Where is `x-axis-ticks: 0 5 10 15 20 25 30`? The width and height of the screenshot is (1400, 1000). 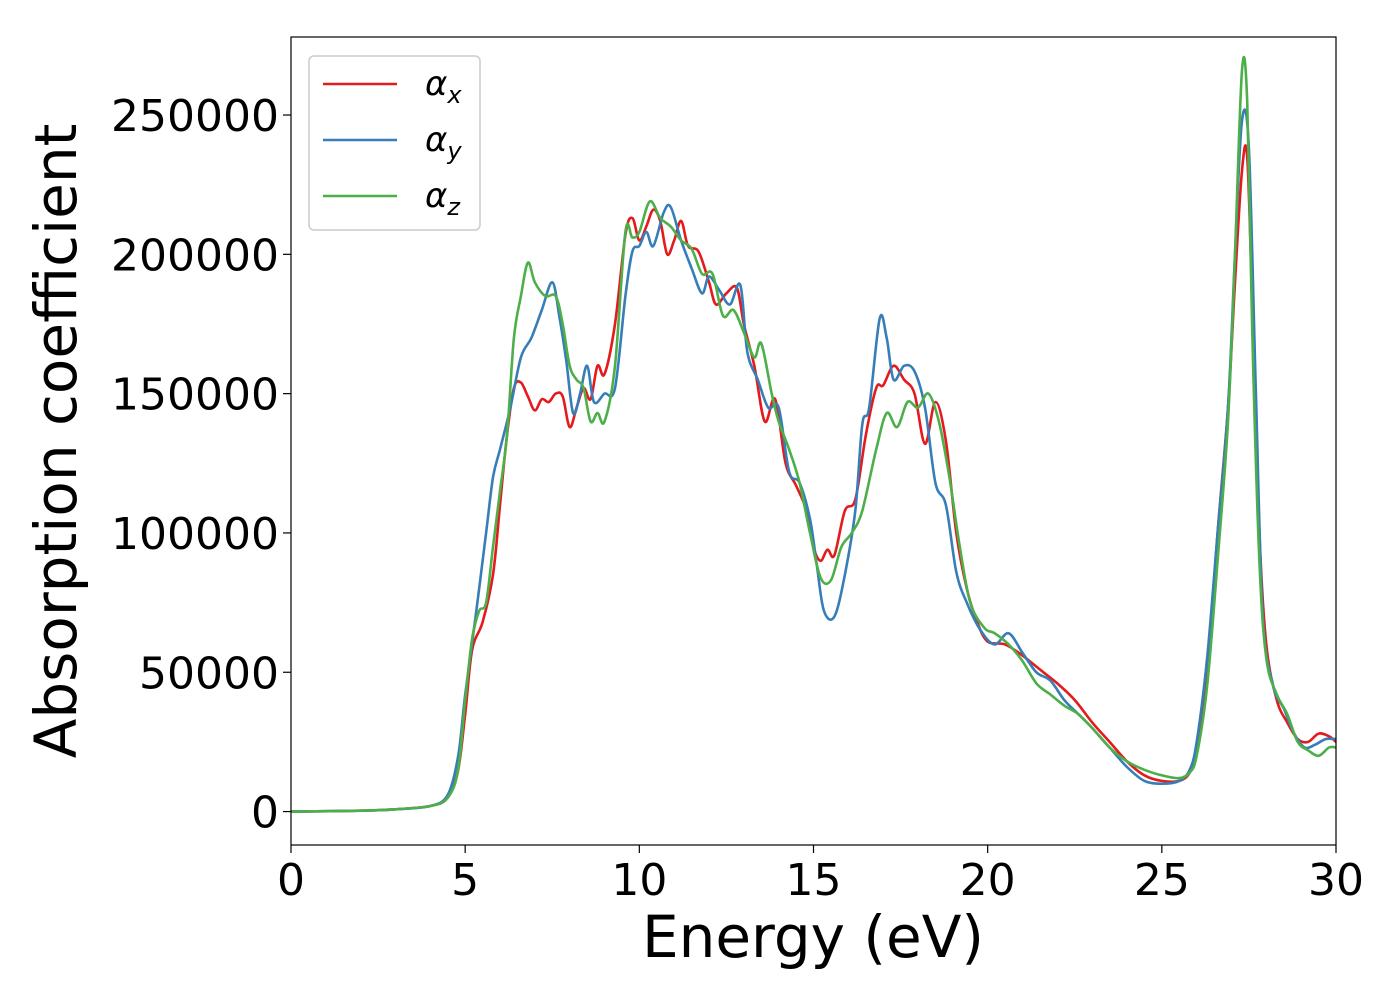 x-axis-ticks: 0 5 10 15 20 25 30 is located at coordinates (820, 875).